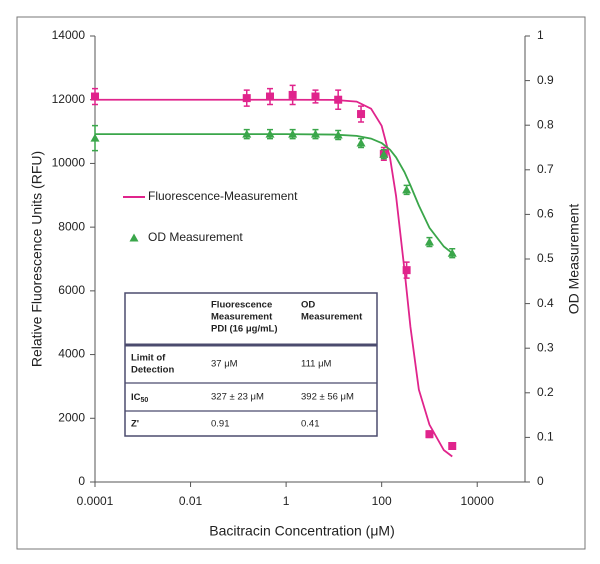  Describe the element at coordinates (286, 501) in the screenshot. I see `x-tick-label: 1` at that location.